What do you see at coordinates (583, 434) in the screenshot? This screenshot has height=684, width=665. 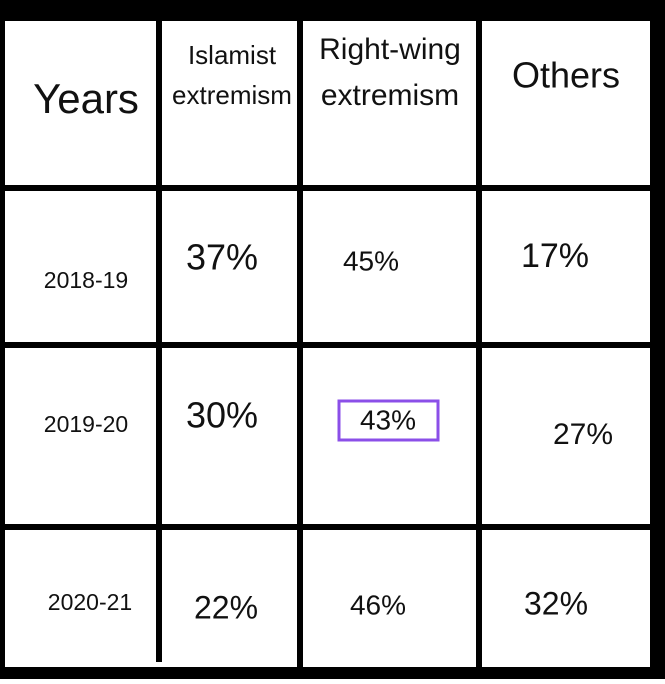 I see `value-cell: 27%` at bounding box center [583, 434].